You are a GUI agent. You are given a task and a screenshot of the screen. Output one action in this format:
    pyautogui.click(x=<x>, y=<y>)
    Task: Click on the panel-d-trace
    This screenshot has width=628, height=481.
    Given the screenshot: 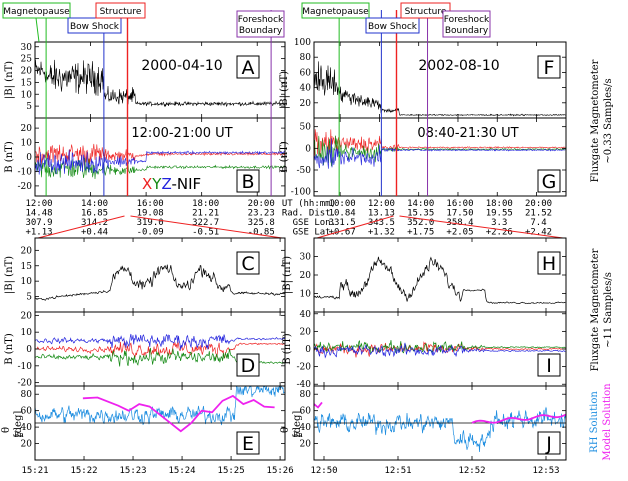 What is the action you would take?
    pyautogui.click(x=160, y=341)
    